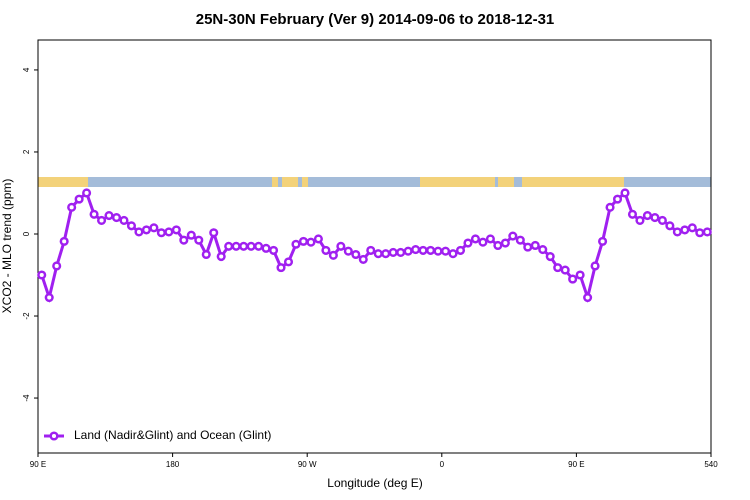  What do you see at coordinates (26, 69) in the screenshot?
I see `y-tick-label: 4` at bounding box center [26, 69].